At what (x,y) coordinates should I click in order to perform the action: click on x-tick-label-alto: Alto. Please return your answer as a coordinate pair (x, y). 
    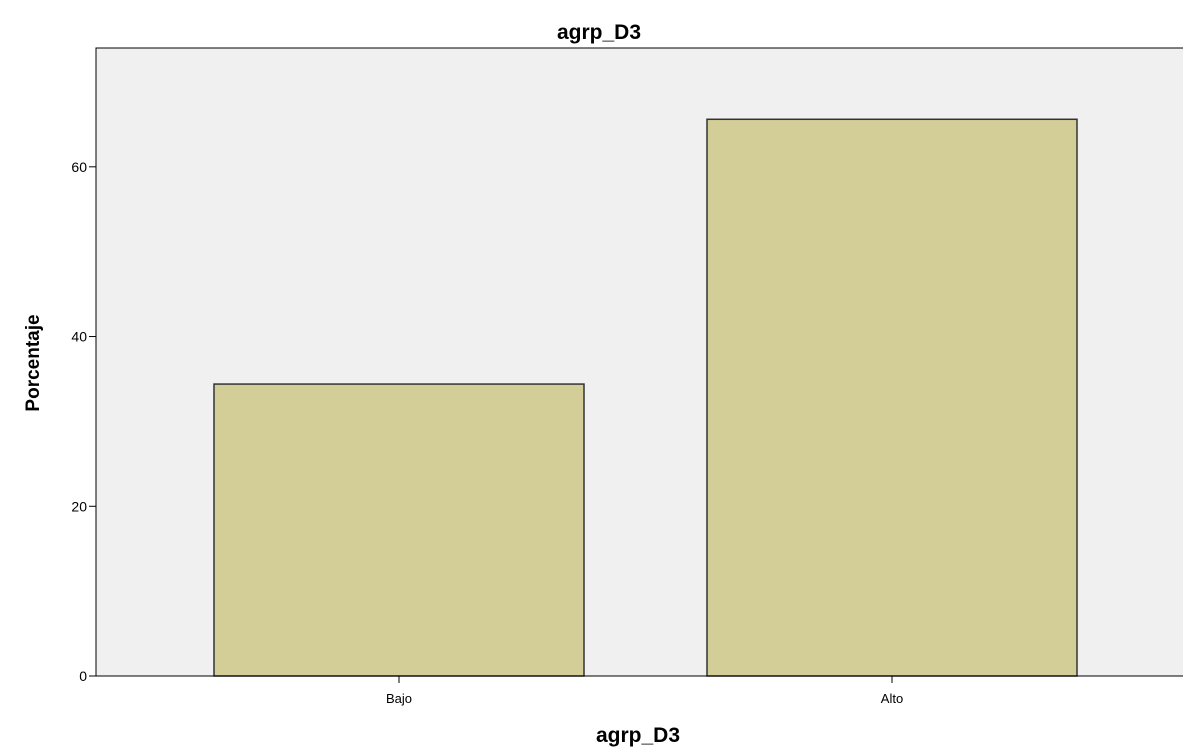
    Looking at the image, I should click on (892, 698).